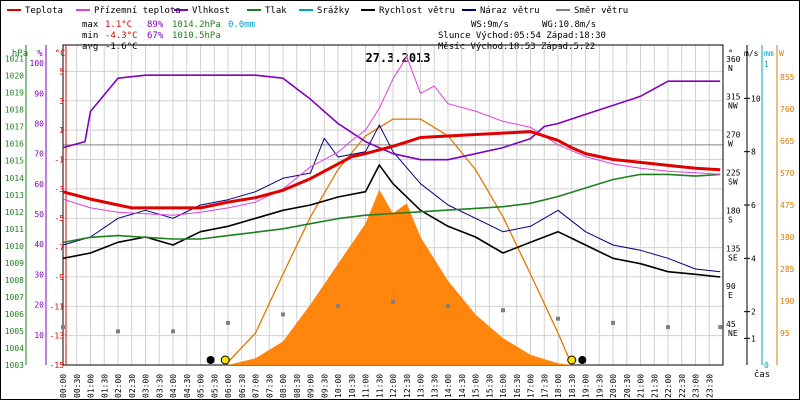  What do you see at coordinates (14, 280) in the screenshot?
I see `hpa-axis-tick: 1008` at bounding box center [14, 280].